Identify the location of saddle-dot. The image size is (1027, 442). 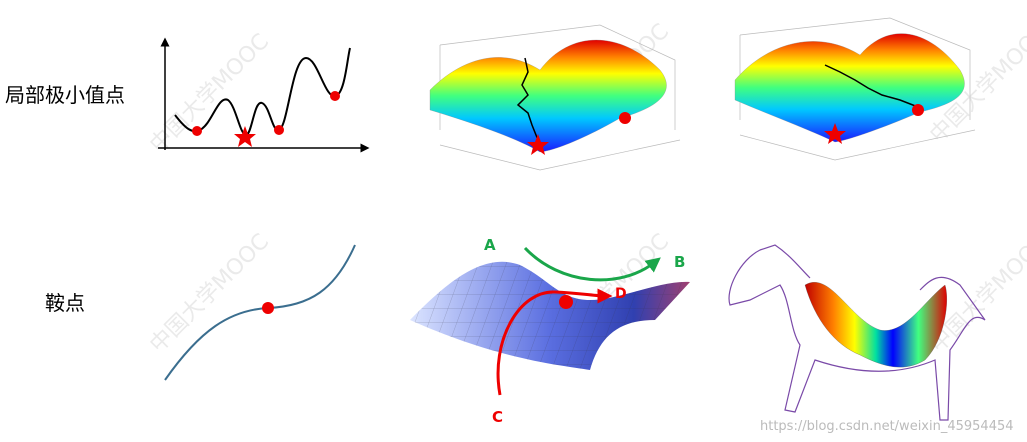
(268, 308).